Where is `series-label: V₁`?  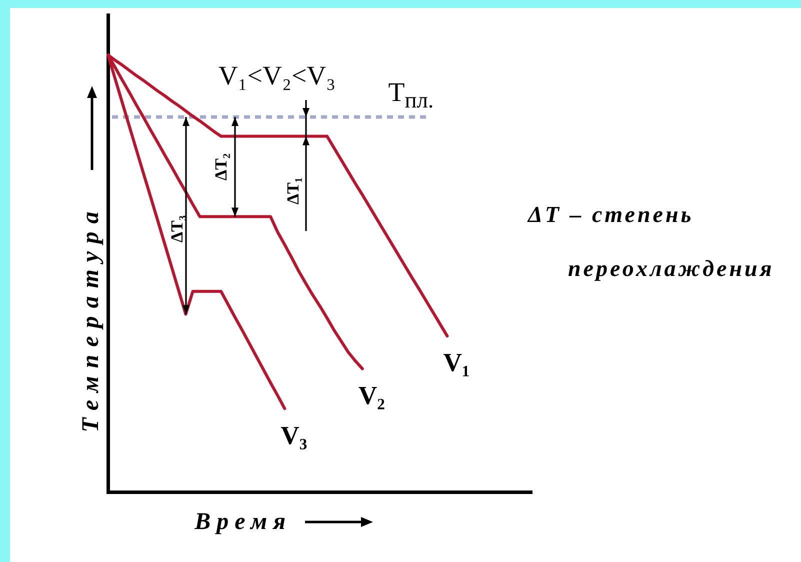 series-label: V₁ is located at coordinates (456, 362).